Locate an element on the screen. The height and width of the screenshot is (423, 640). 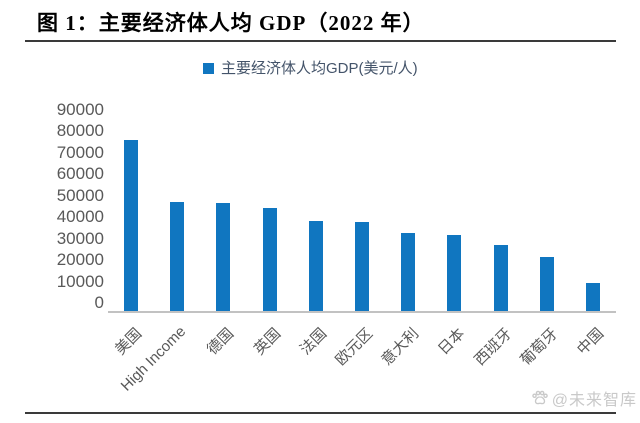
x-tick-label: 日本 is located at coordinates (452, 342).